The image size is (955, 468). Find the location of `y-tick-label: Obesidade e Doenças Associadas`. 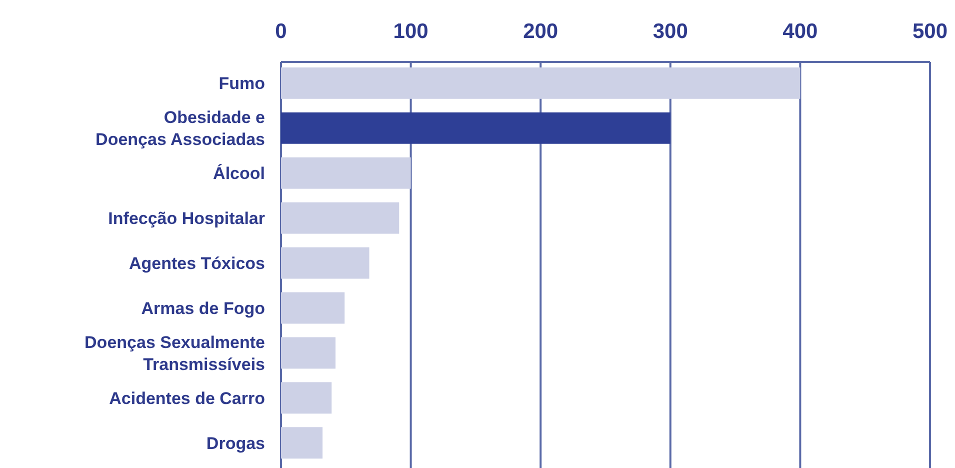

y-tick-label: Obesidade e Doenças Associadas is located at coordinates (180, 129).